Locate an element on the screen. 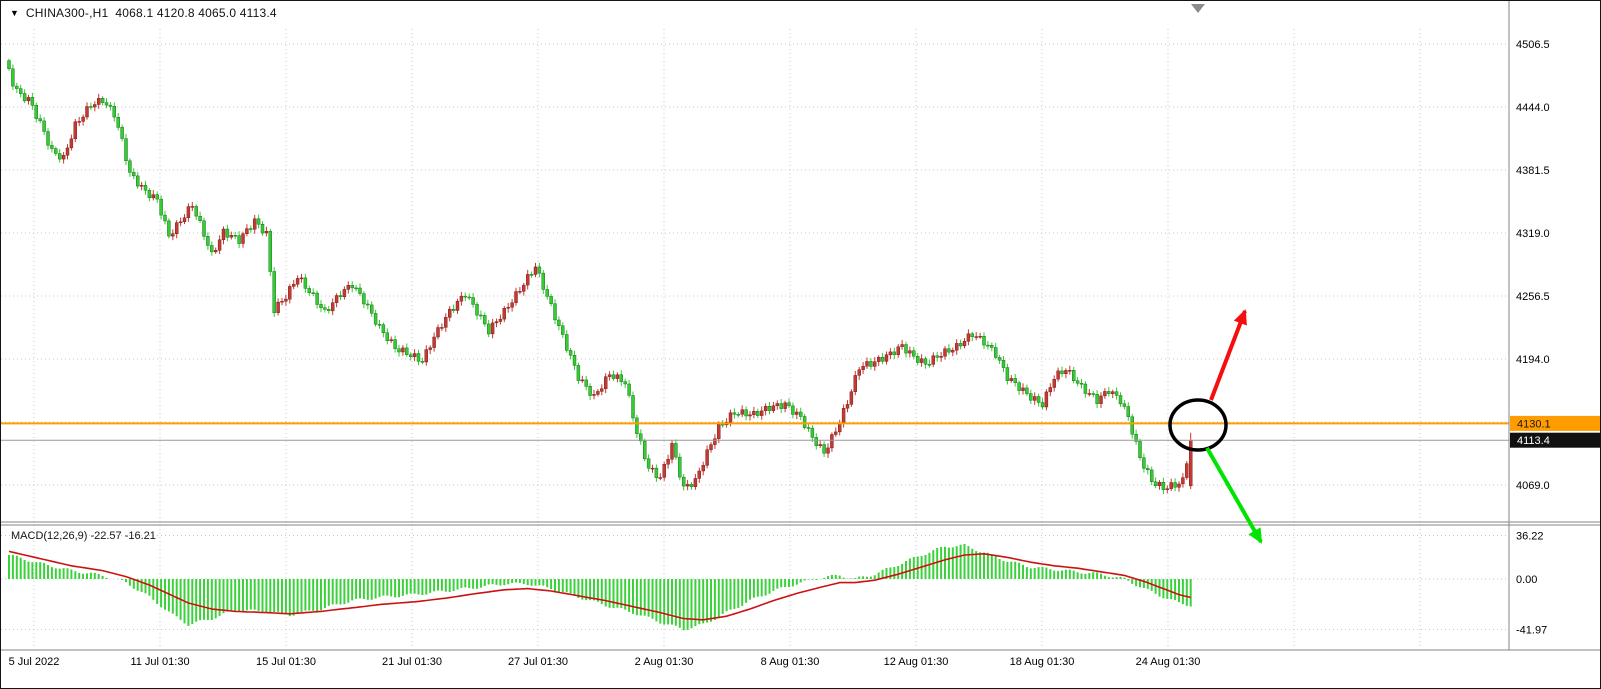 The image size is (1601, 689). svg-text: 4256.5 is located at coordinates (1533, 297).